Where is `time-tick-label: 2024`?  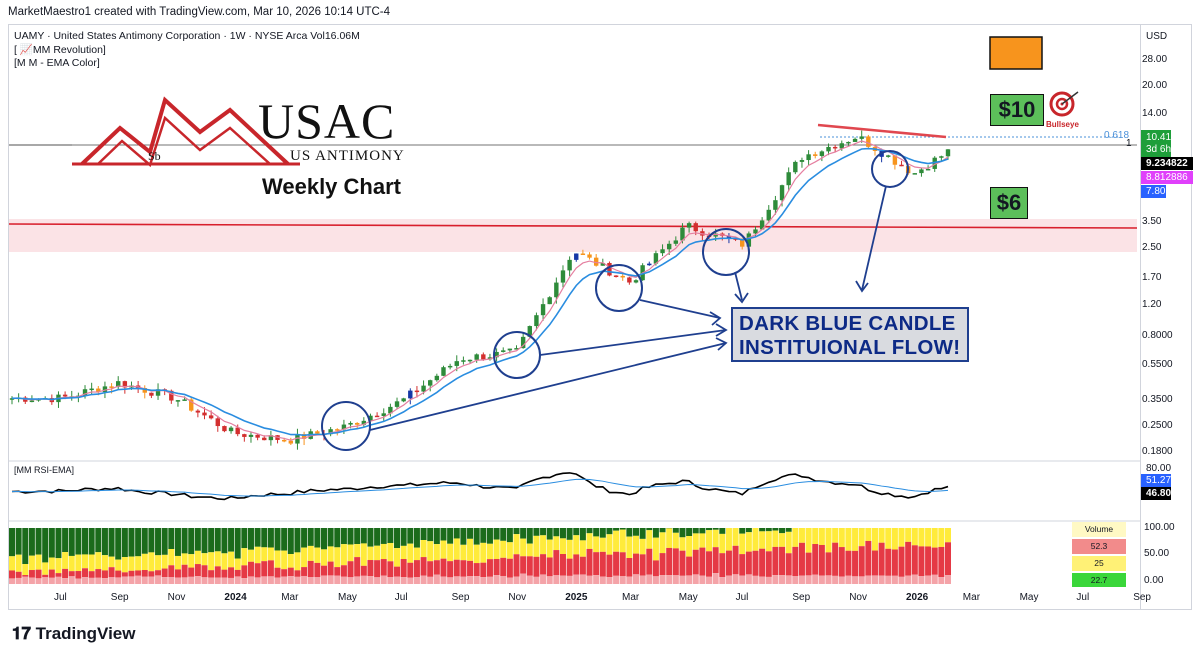
time-tick-label: 2024 is located at coordinates (235, 597).